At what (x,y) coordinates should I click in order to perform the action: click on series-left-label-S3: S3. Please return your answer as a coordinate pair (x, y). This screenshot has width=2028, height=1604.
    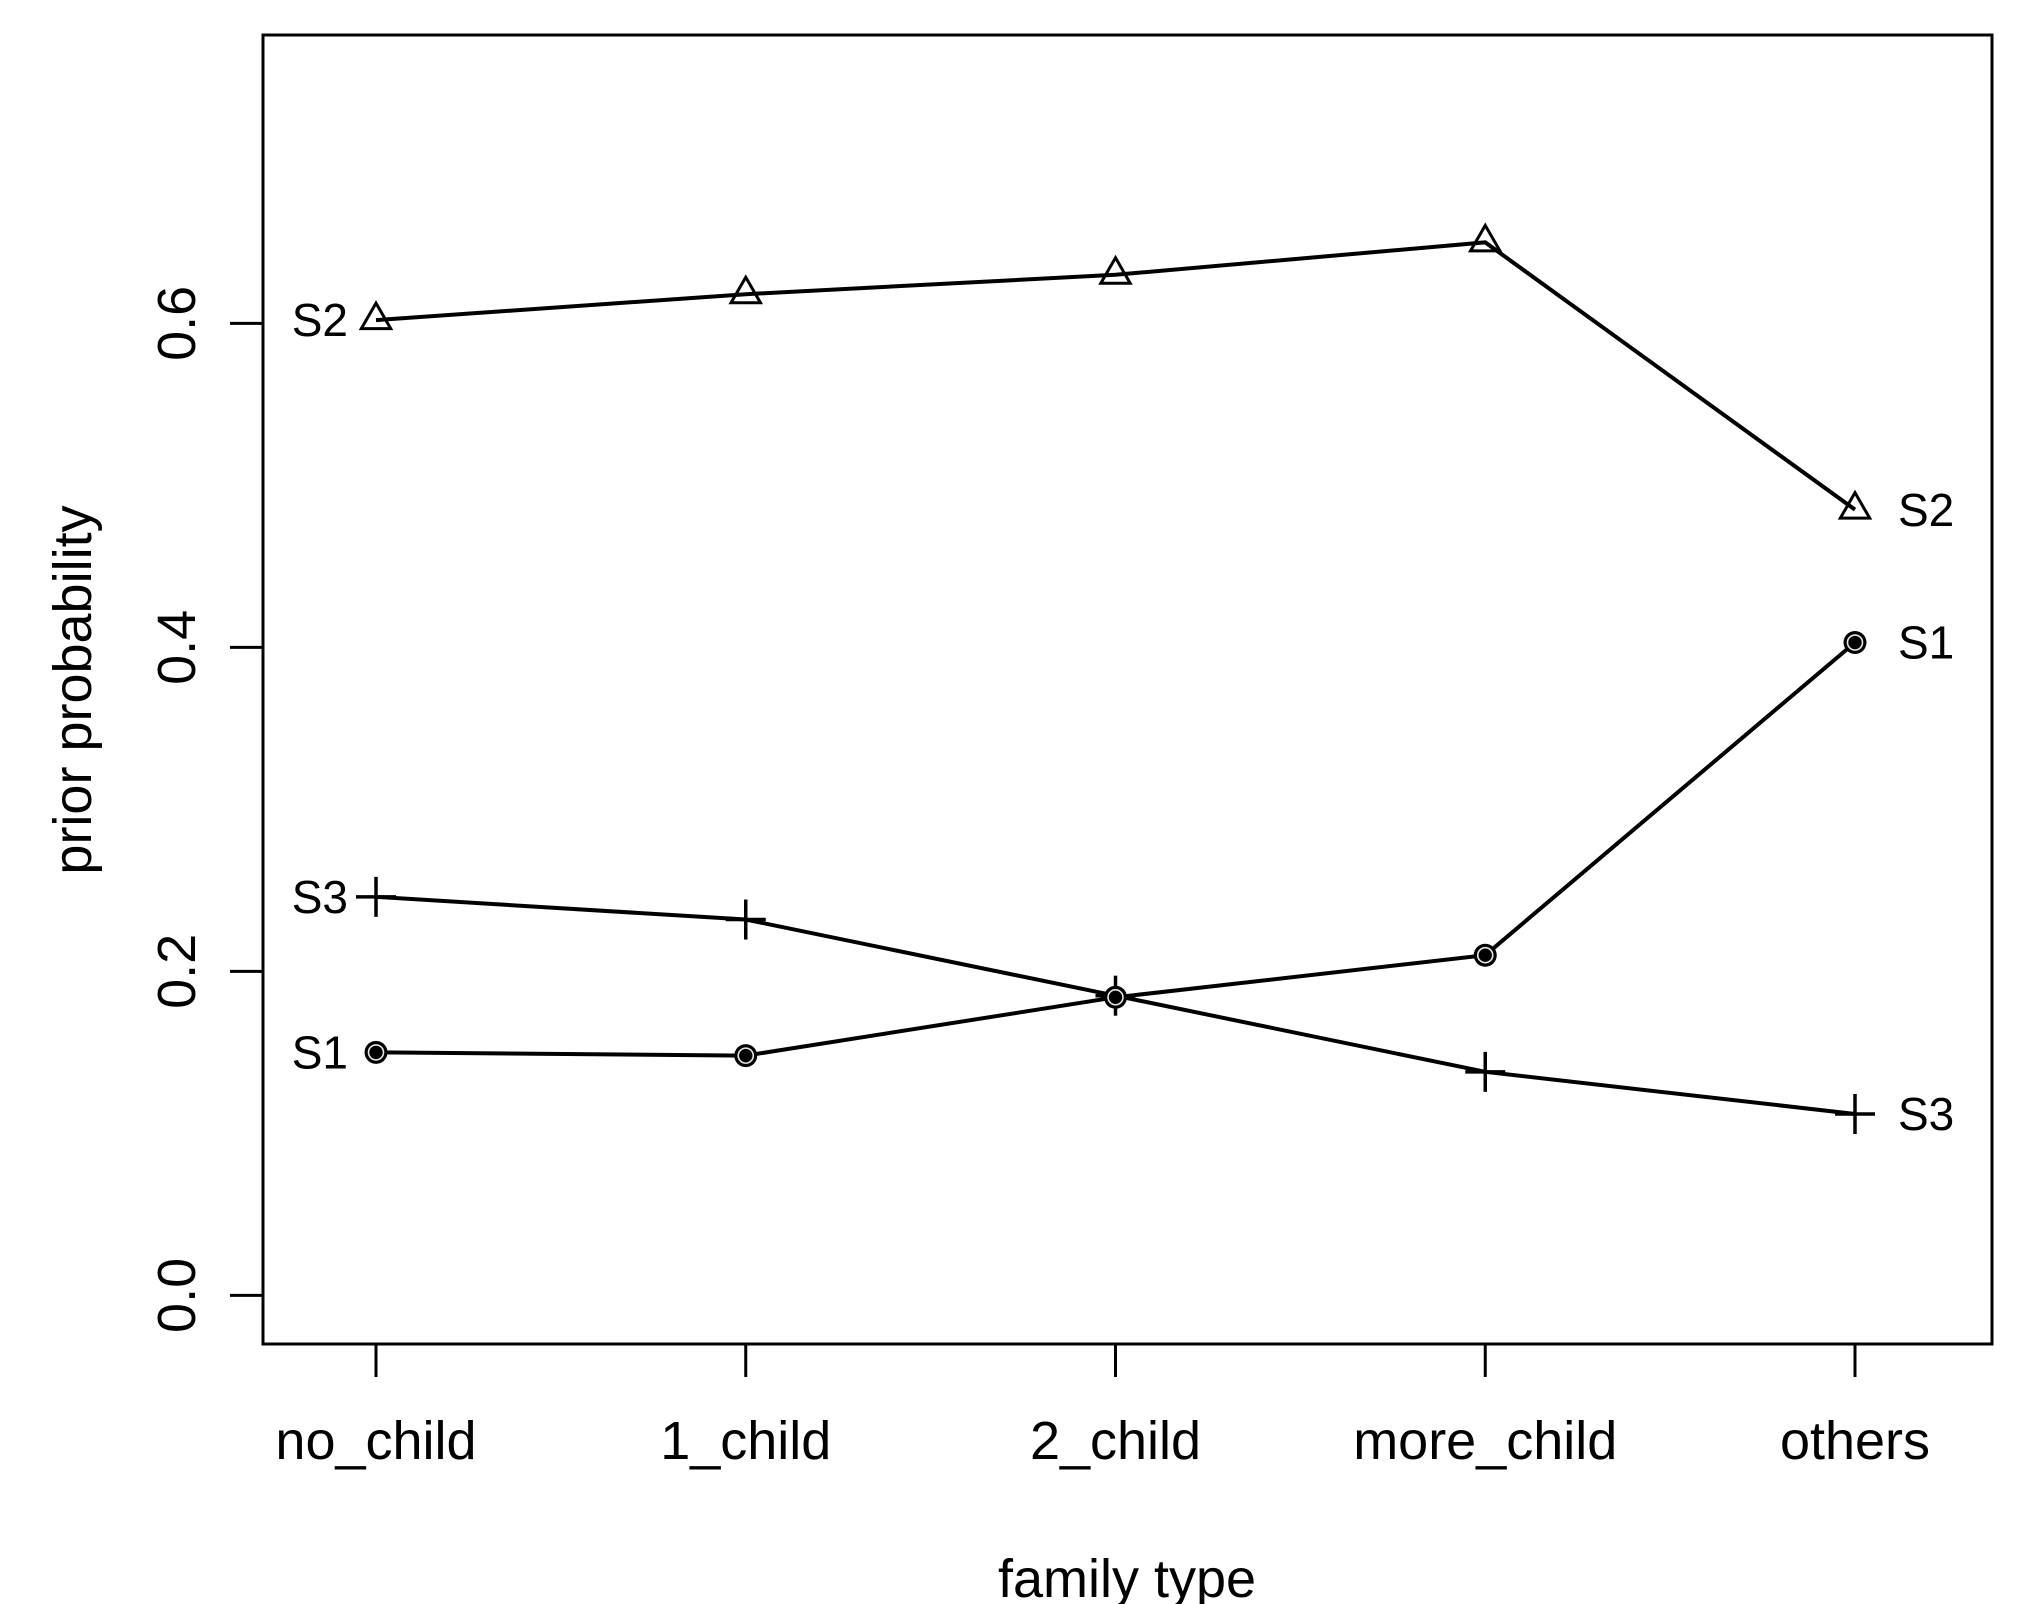
    Looking at the image, I should click on (320, 897).